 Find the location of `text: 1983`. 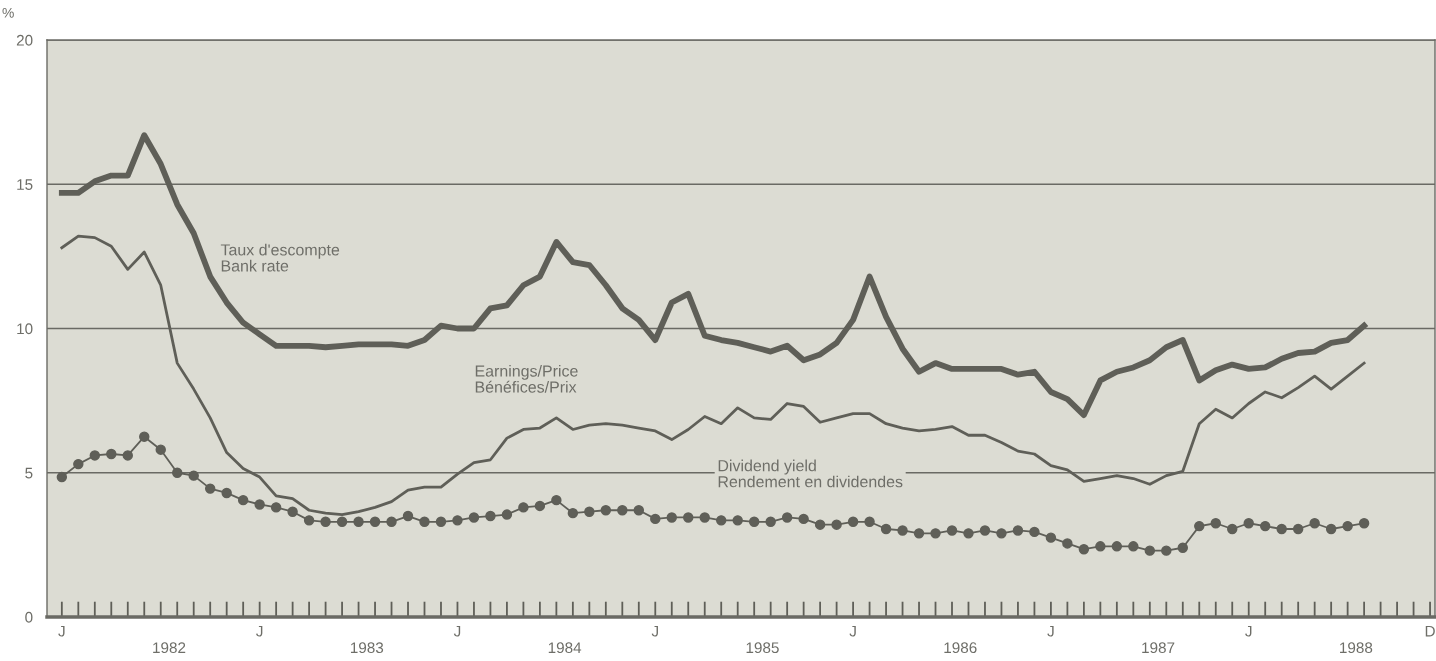

text: 1983 is located at coordinates (367, 648).